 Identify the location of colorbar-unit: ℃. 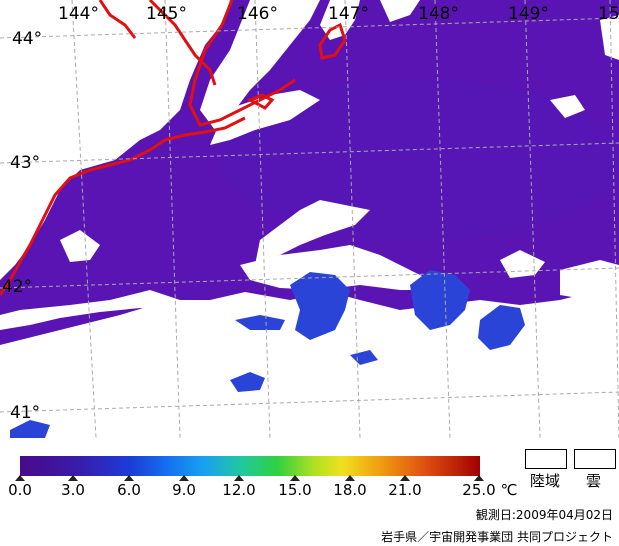
(509, 490).